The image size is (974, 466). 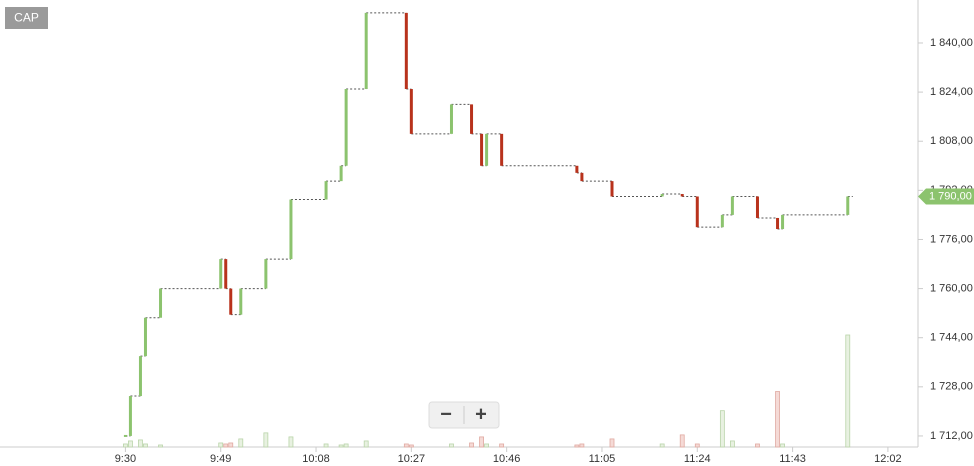 What do you see at coordinates (951, 43) in the screenshot?
I see `y-tick-label: 1 840,00` at bounding box center [951, 43].